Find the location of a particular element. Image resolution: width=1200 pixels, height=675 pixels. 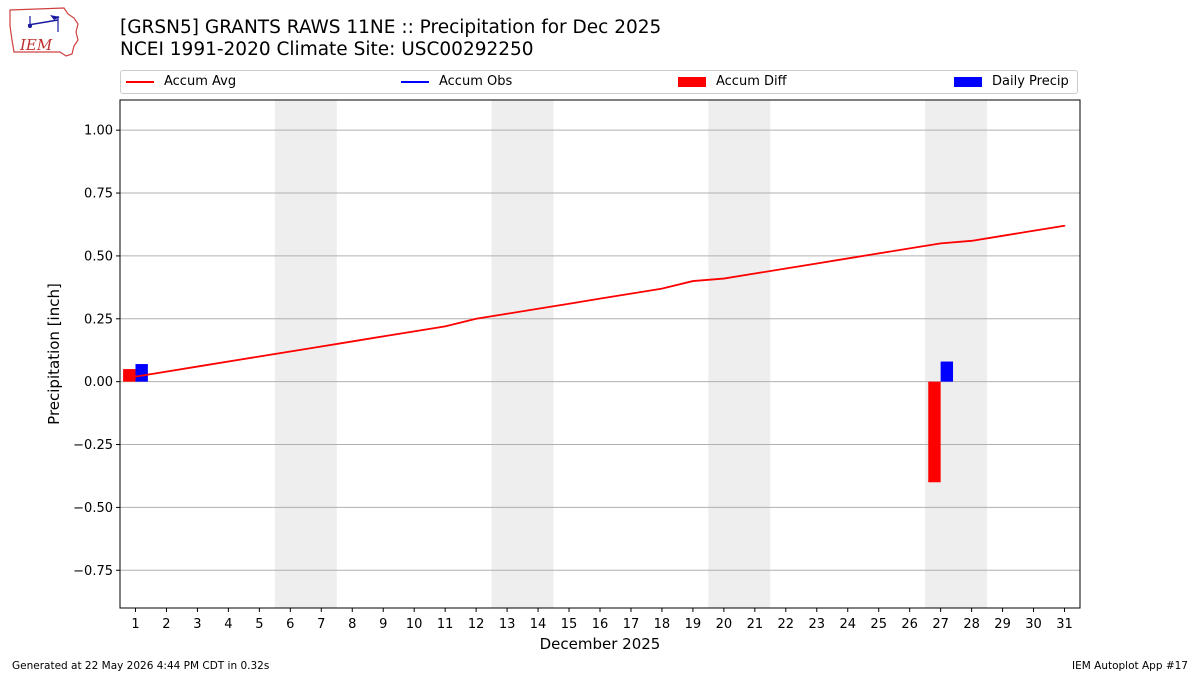

y-tick-label: 1.00 is located at coordinates (98, 131).